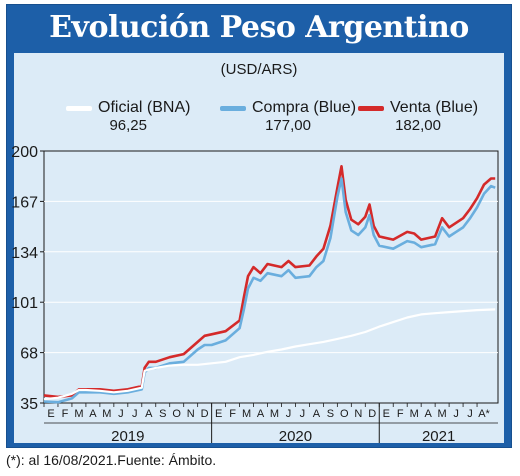 The width and height of the screenshot is (520, 476). What do you see at coordinates (29, 404) in the screenshot?
I see `y-tick-label-35: 35` at bounding box center [29, 404].